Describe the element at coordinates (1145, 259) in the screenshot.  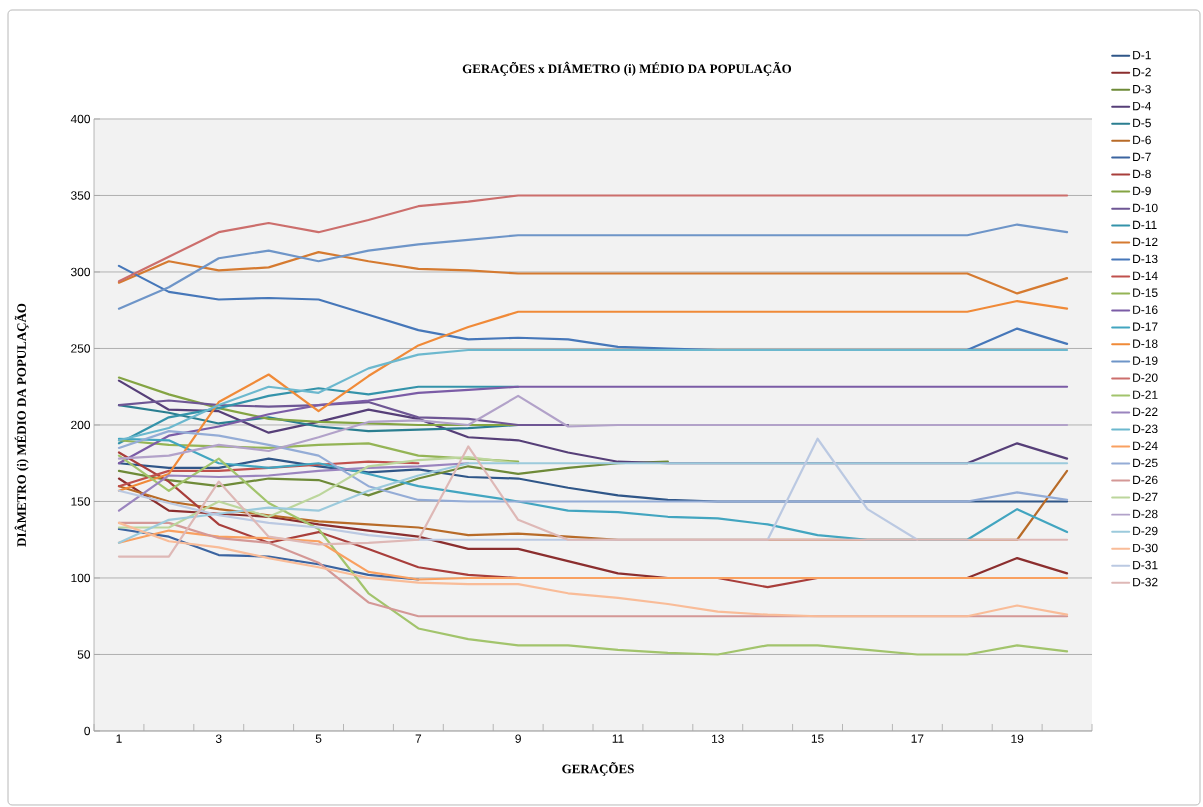
I see `legend-label: D-13` at that location.